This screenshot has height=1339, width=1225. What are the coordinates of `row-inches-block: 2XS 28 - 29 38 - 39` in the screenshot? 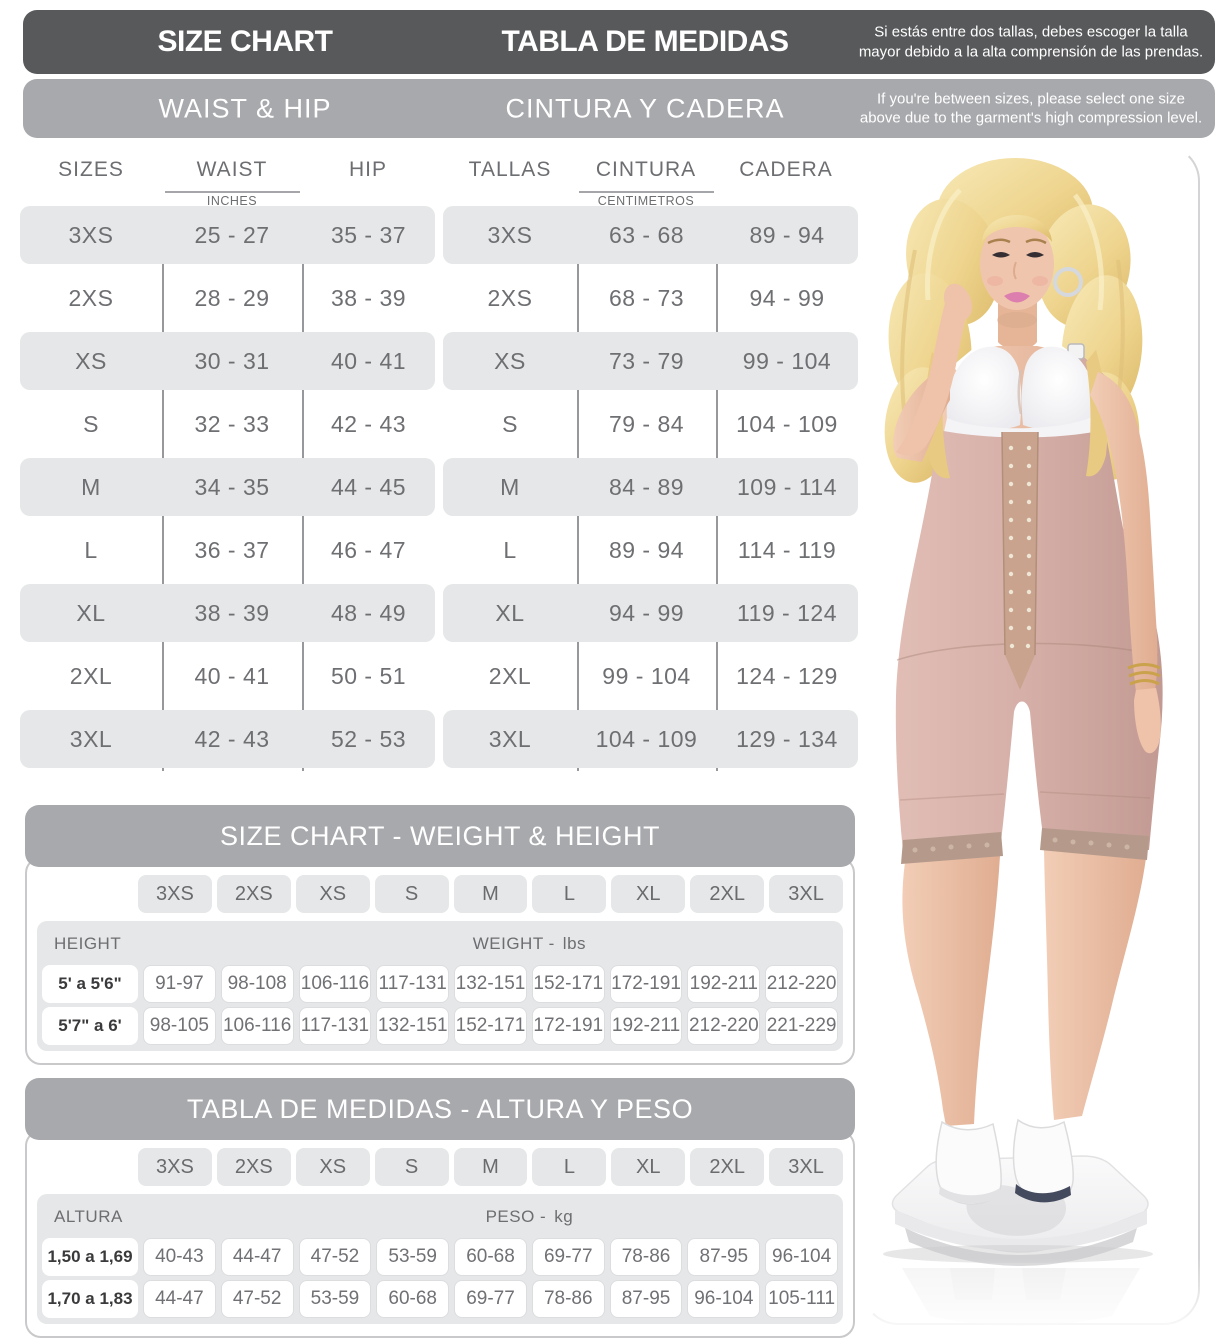 It's located at (227, 298).